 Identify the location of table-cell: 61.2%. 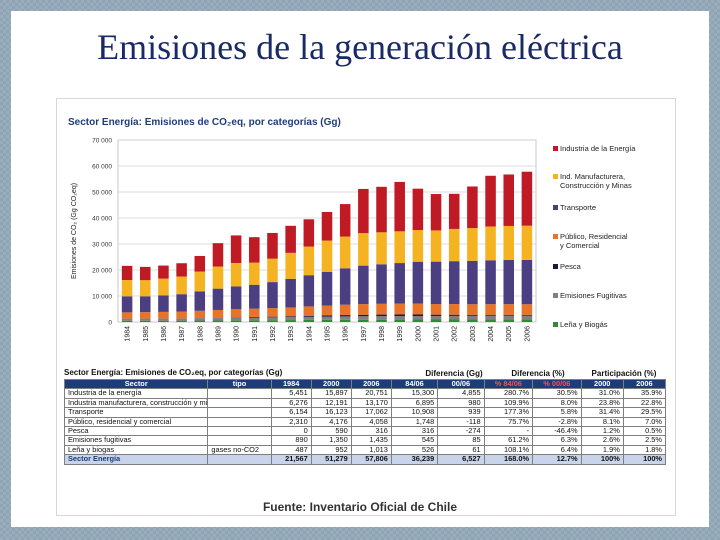
(508, 440).